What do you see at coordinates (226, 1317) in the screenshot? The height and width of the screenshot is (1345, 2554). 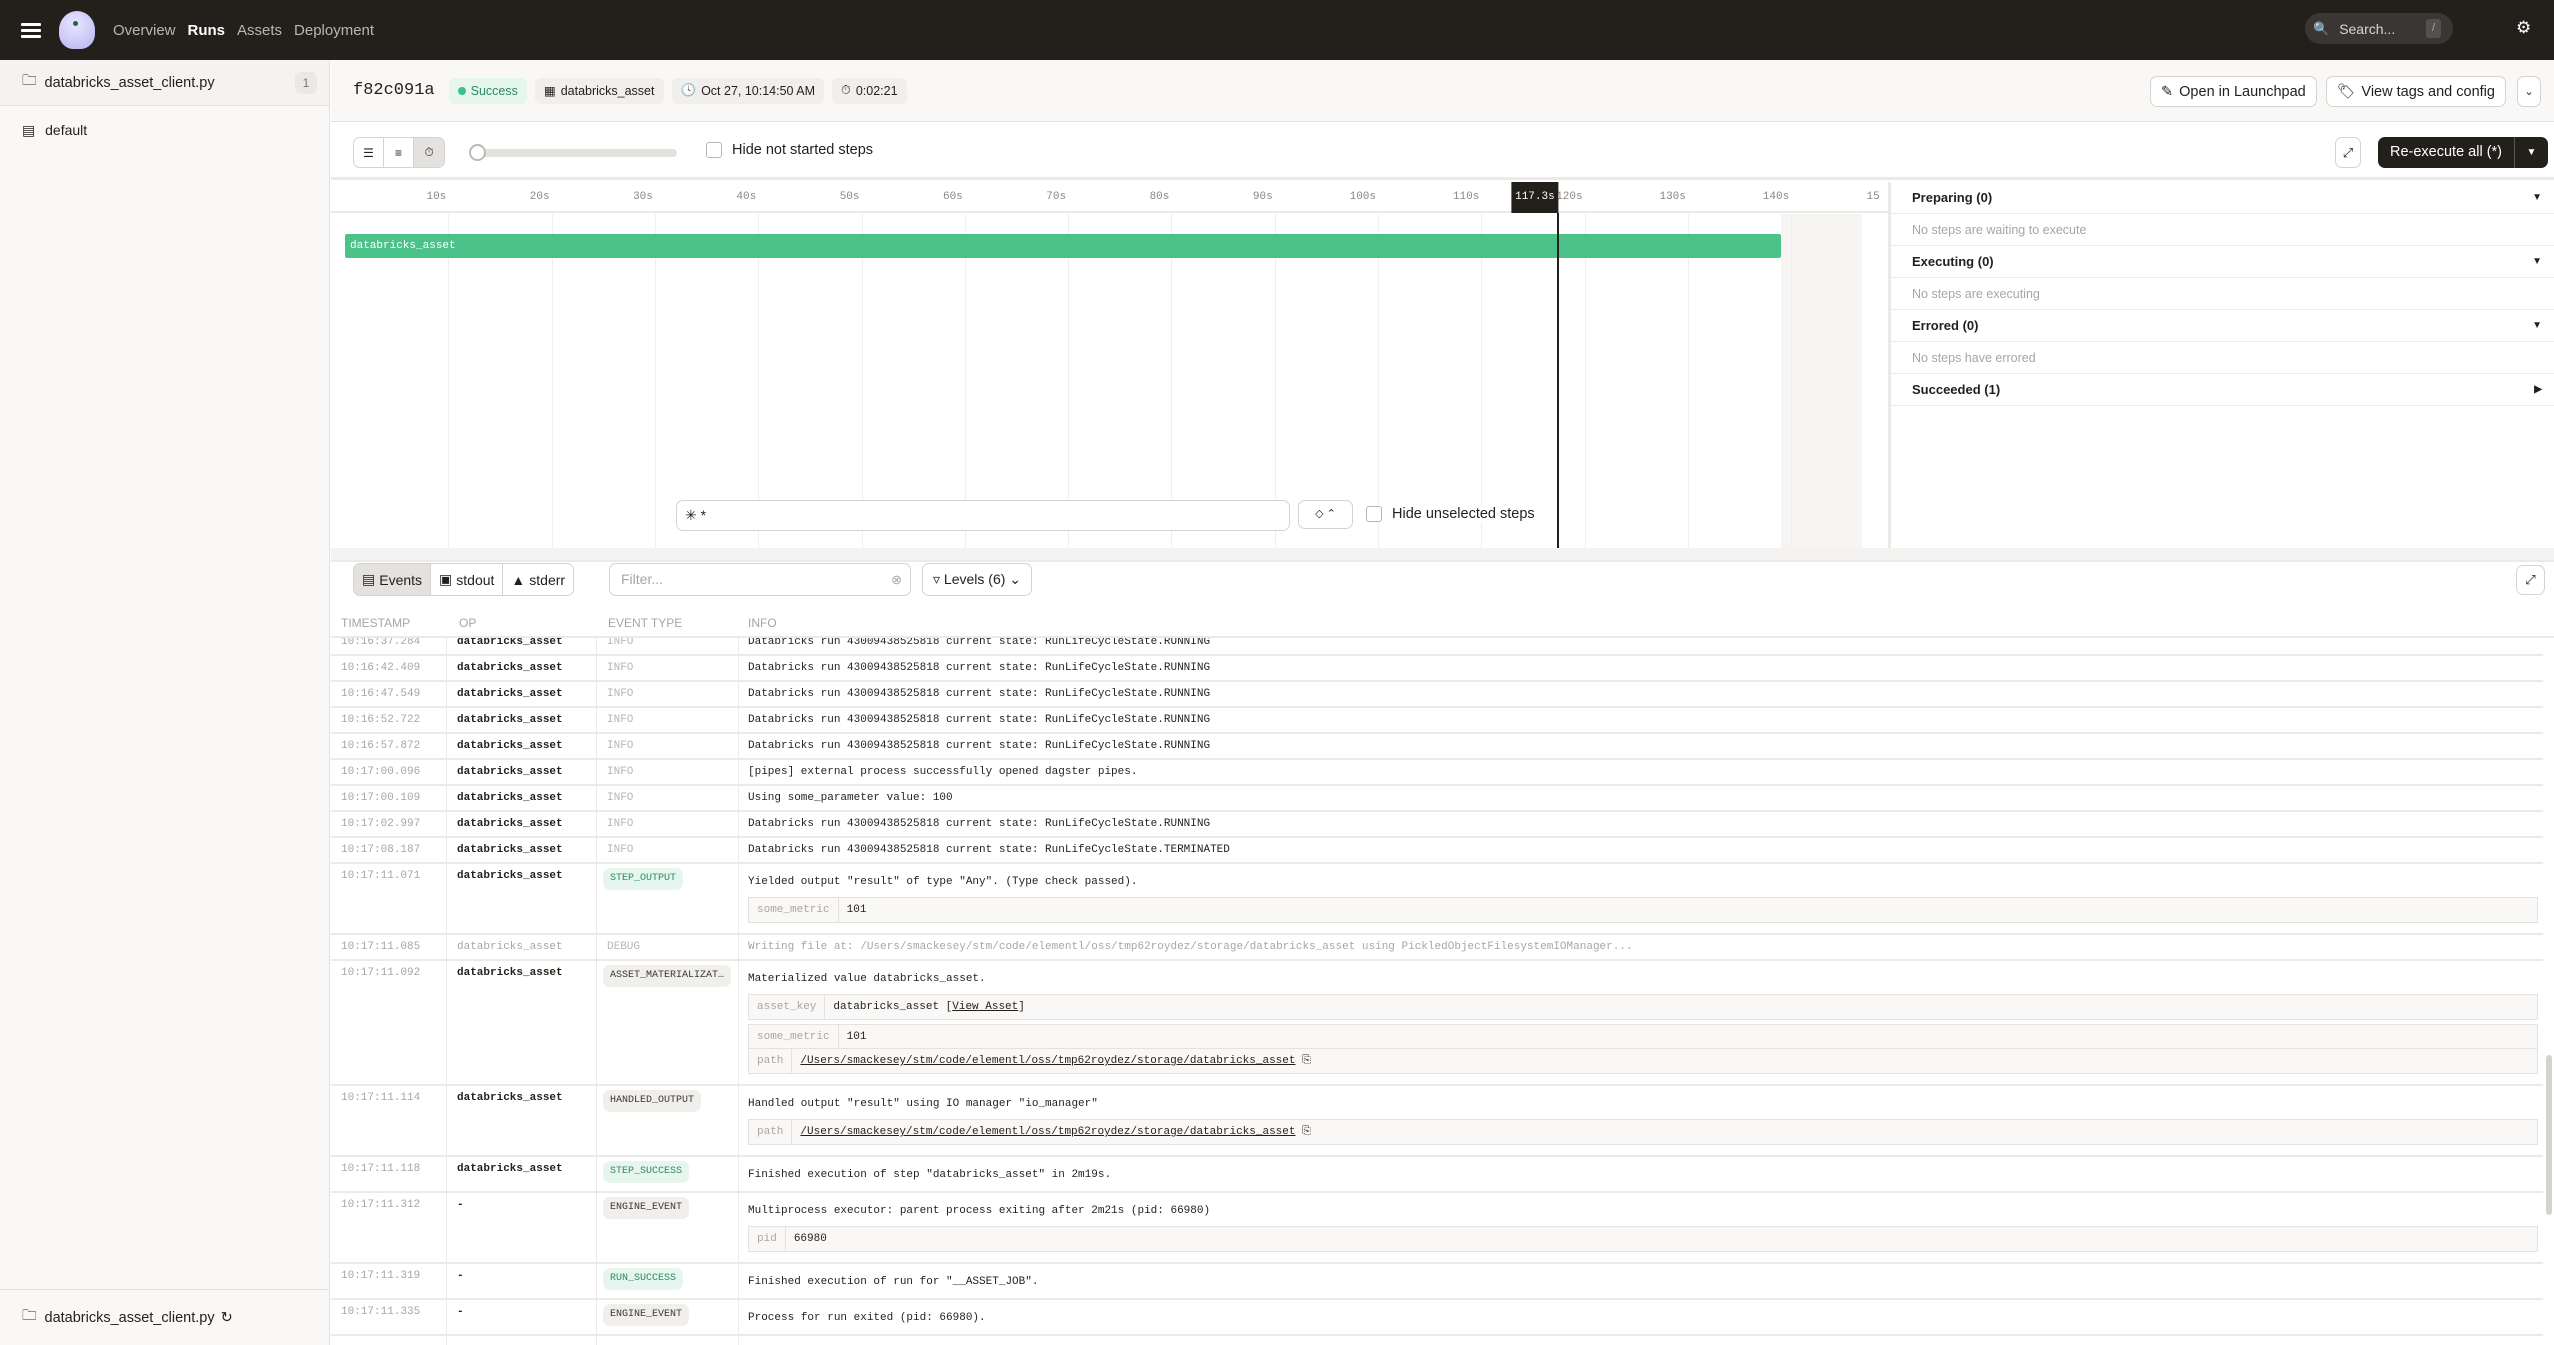 I see `reload-icon: ↻` at bounding box center [226, 1317].